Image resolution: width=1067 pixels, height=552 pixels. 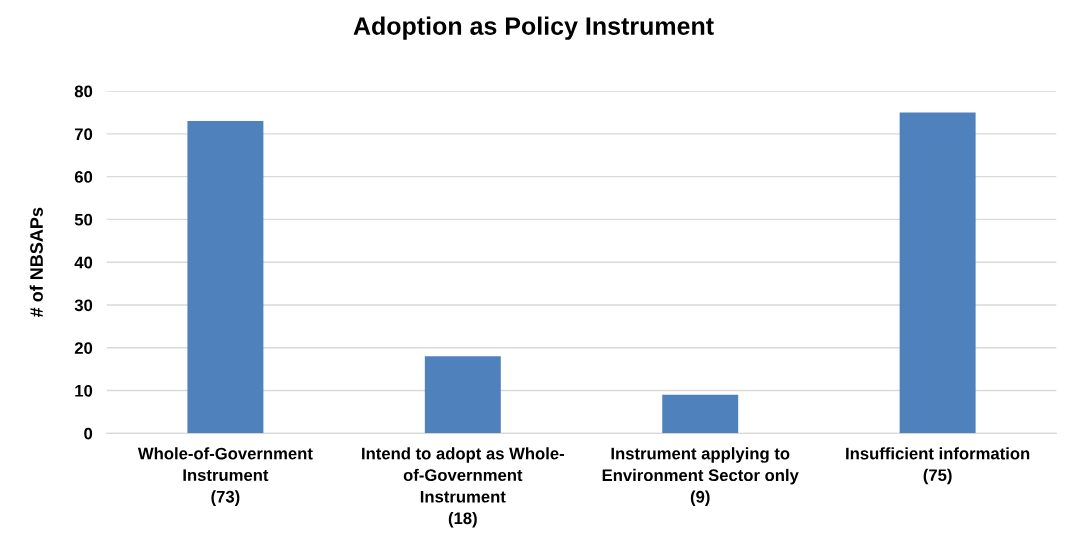 I want to click on x-tick-label: Instrument applying to Environment Sector only (9), so click(x=700, y=476).